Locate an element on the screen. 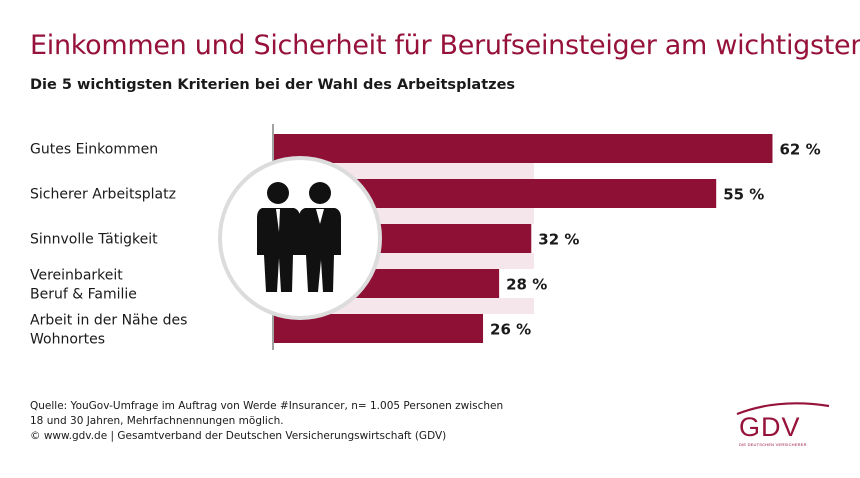  man-head is located at coordinates (278, 193).